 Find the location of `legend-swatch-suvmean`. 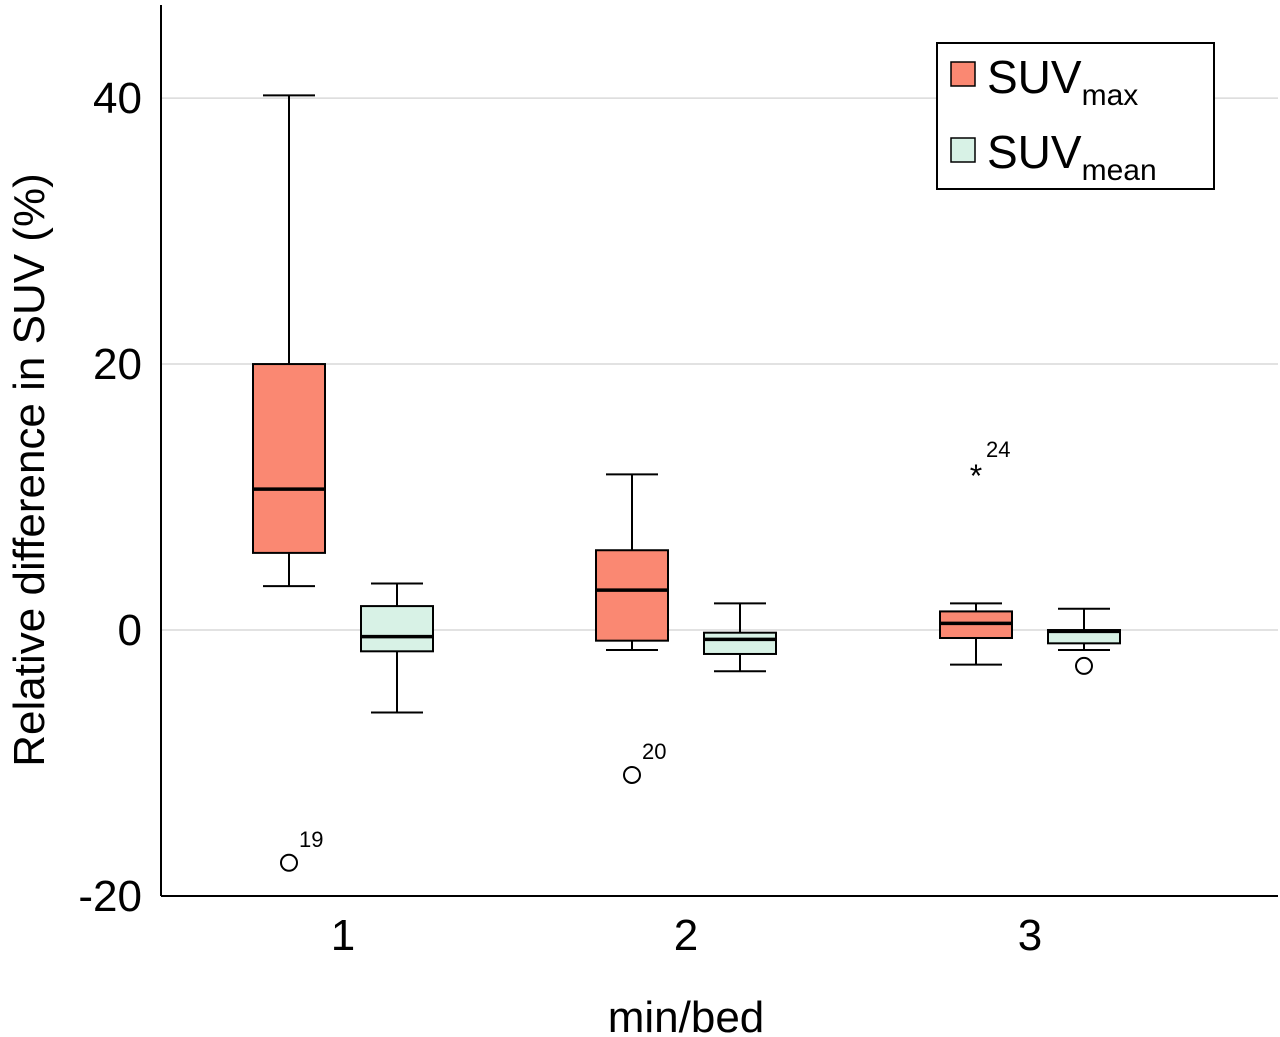

legend-swatch-suvmean is located at coordinates (963, 150).